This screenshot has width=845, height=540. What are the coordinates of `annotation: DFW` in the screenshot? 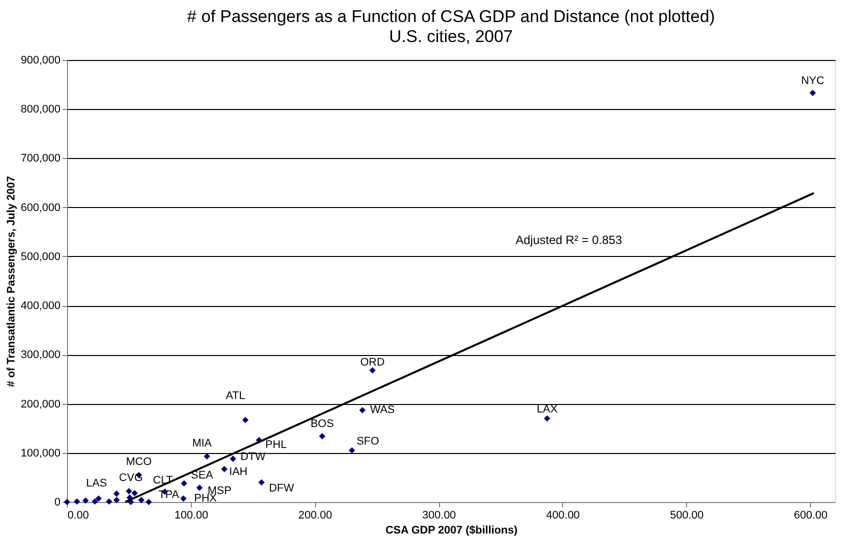 It's located at (281, 488).